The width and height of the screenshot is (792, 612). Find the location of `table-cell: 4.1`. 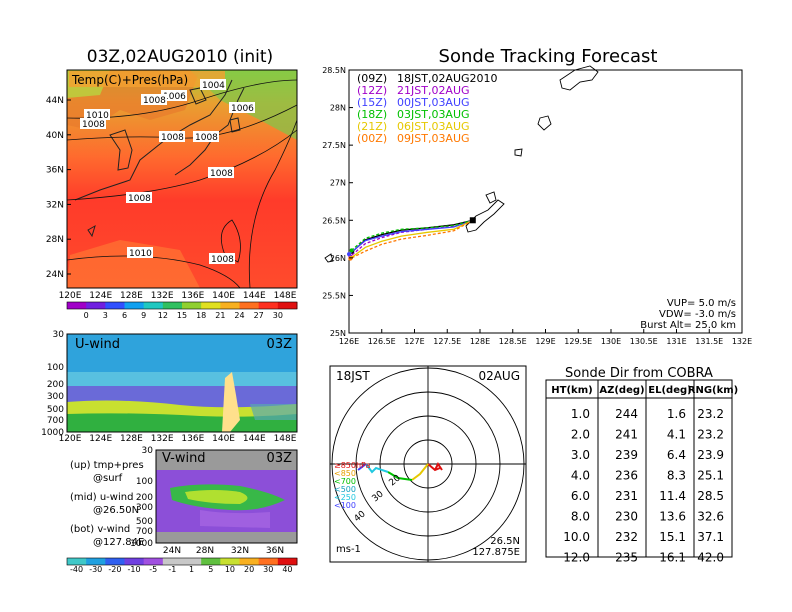

table-cell: 4.1 is located at coordinates (676, 435).